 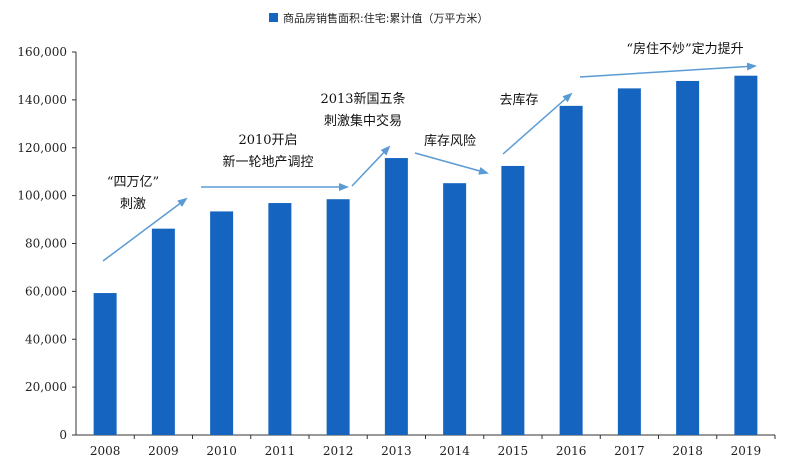 I want to click on bar-2016, so click(x=571, y=270).